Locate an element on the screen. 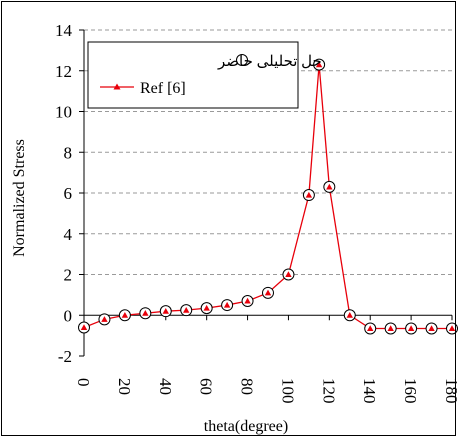 The image size is (459, 444). y-tick-label: 2 is located at coordinates (68, 275).